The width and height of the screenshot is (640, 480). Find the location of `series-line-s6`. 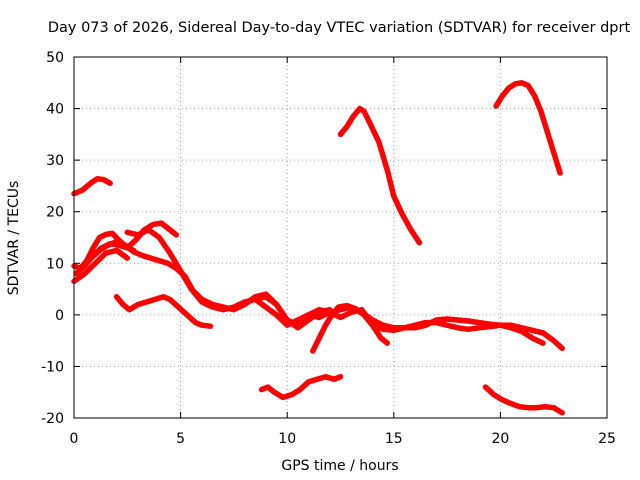

series-line-s6 is located at coordinates (163, 311).